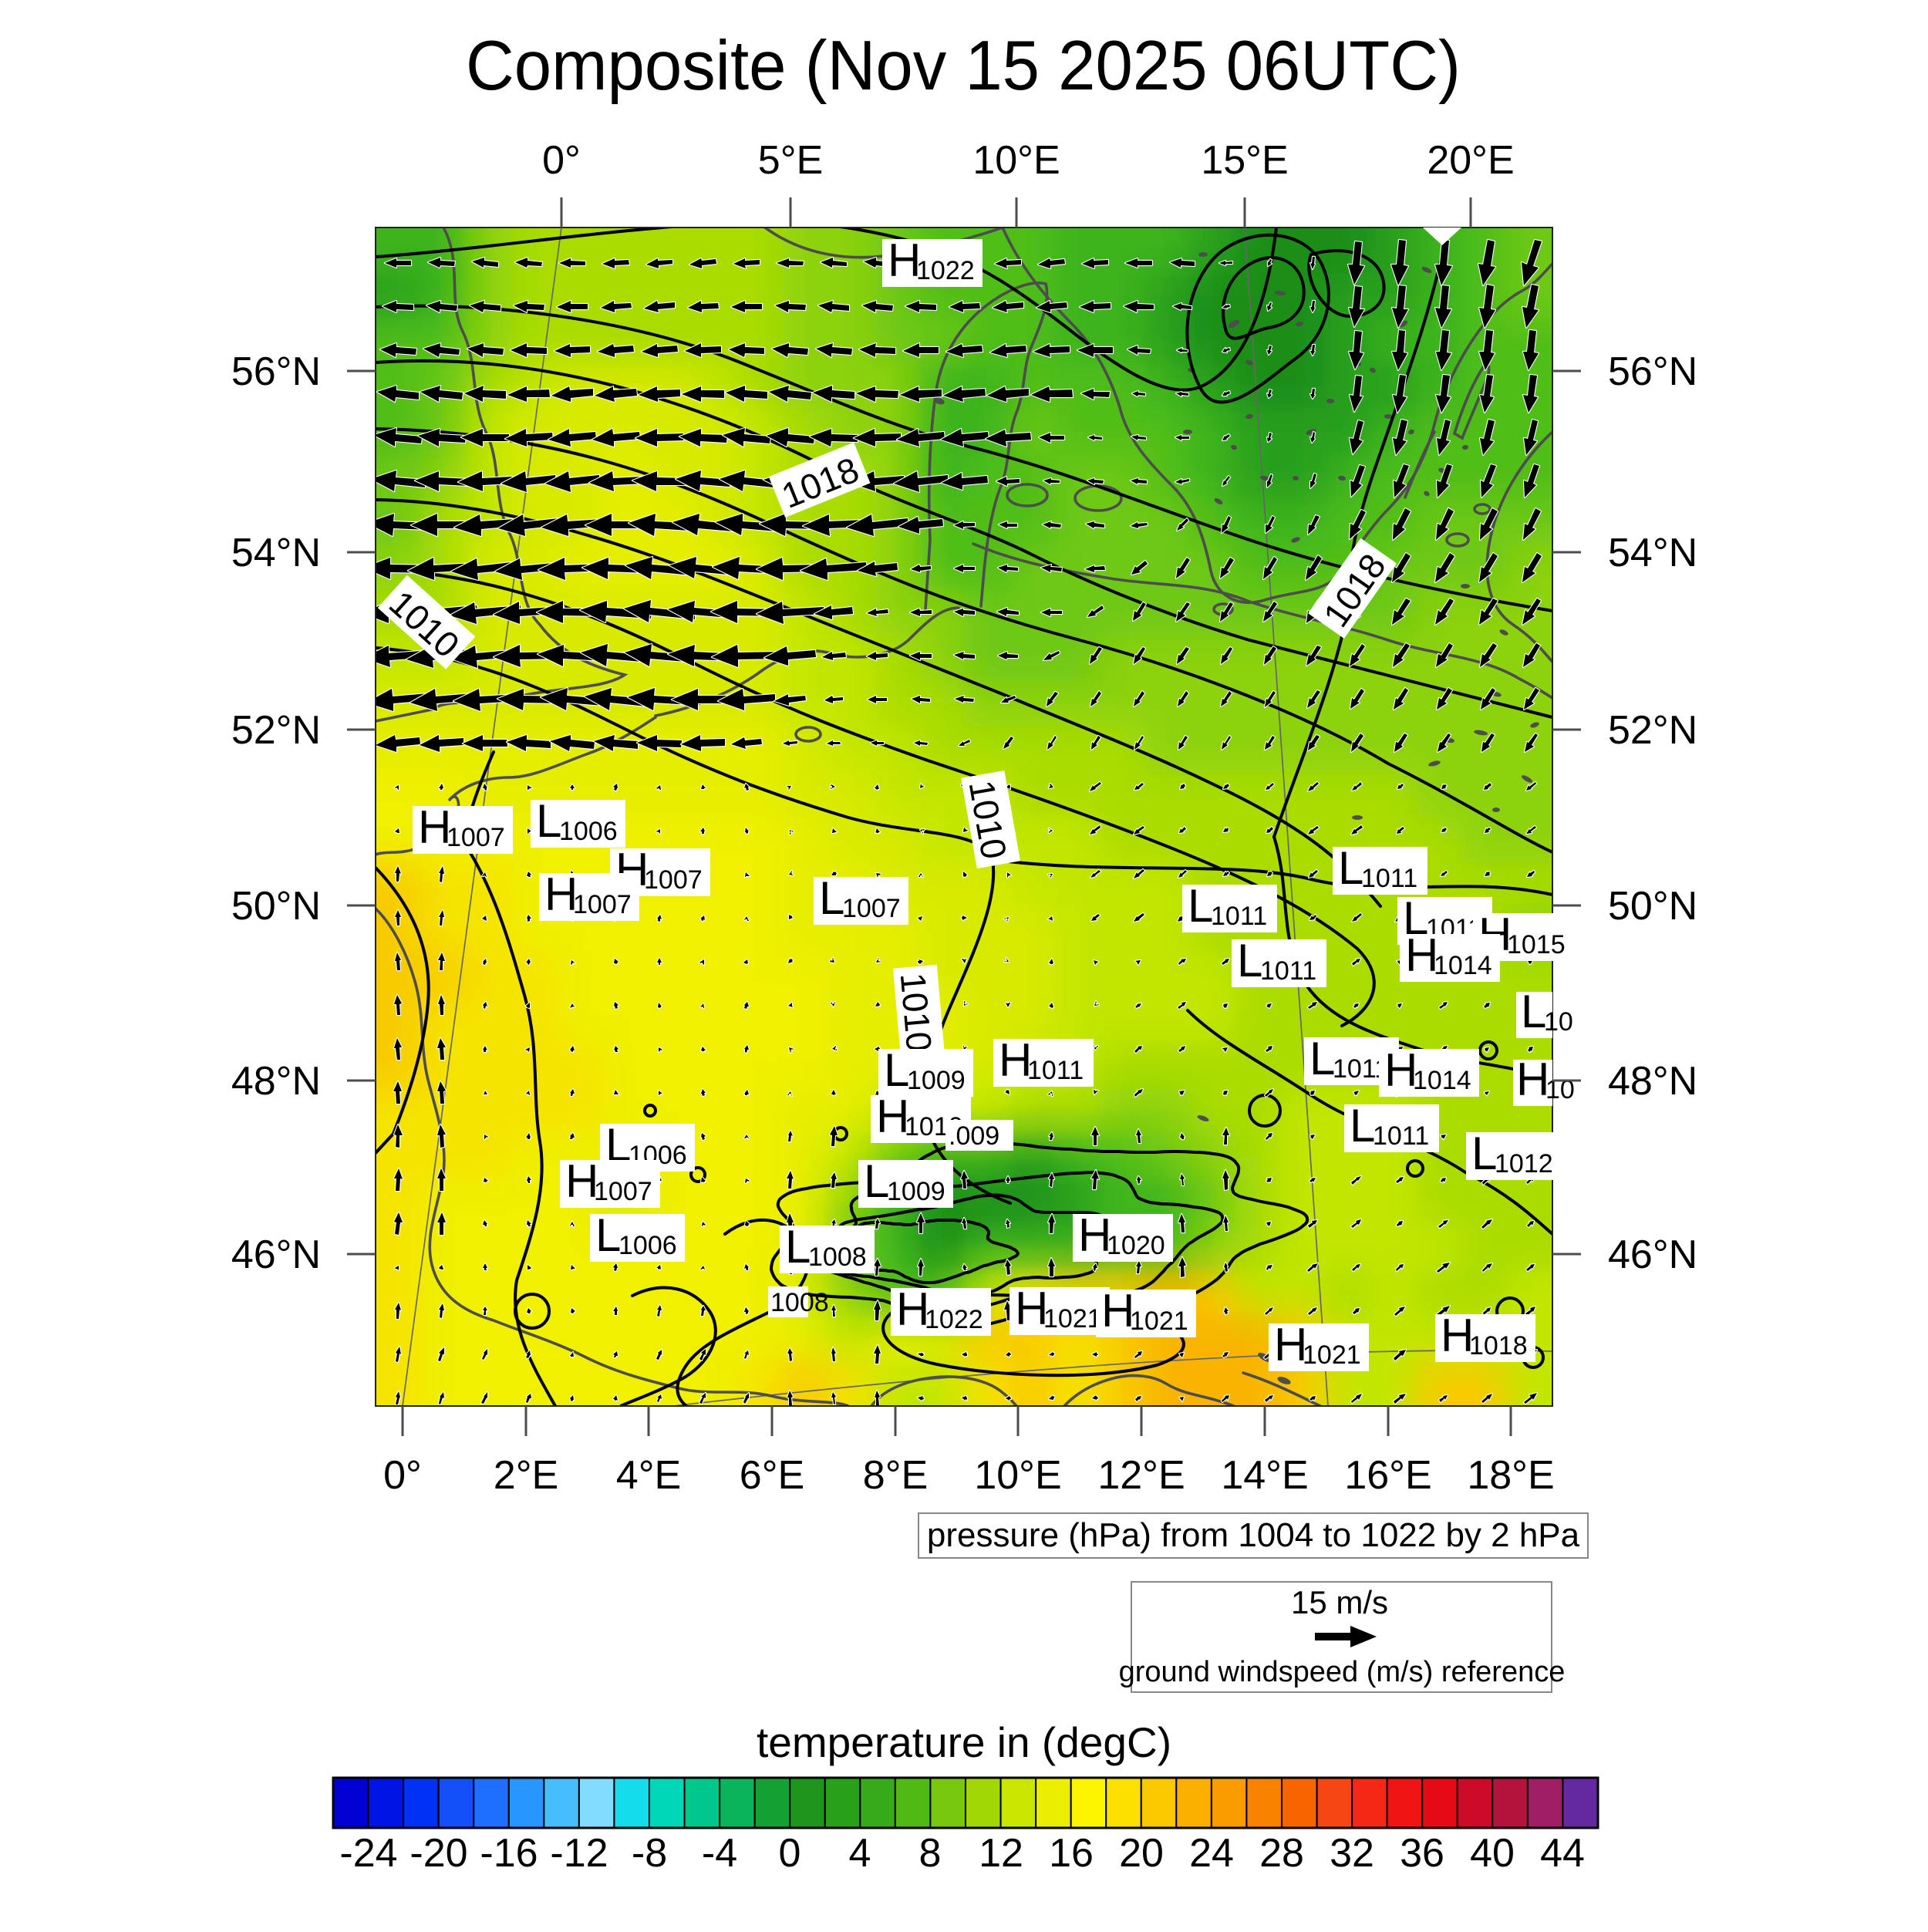 The image size is (1928, 1932). What do you see at coordinates (1492, 1853) in the screenshot?
I see `svg-text: 40` at bounding box center [1492, 1853].